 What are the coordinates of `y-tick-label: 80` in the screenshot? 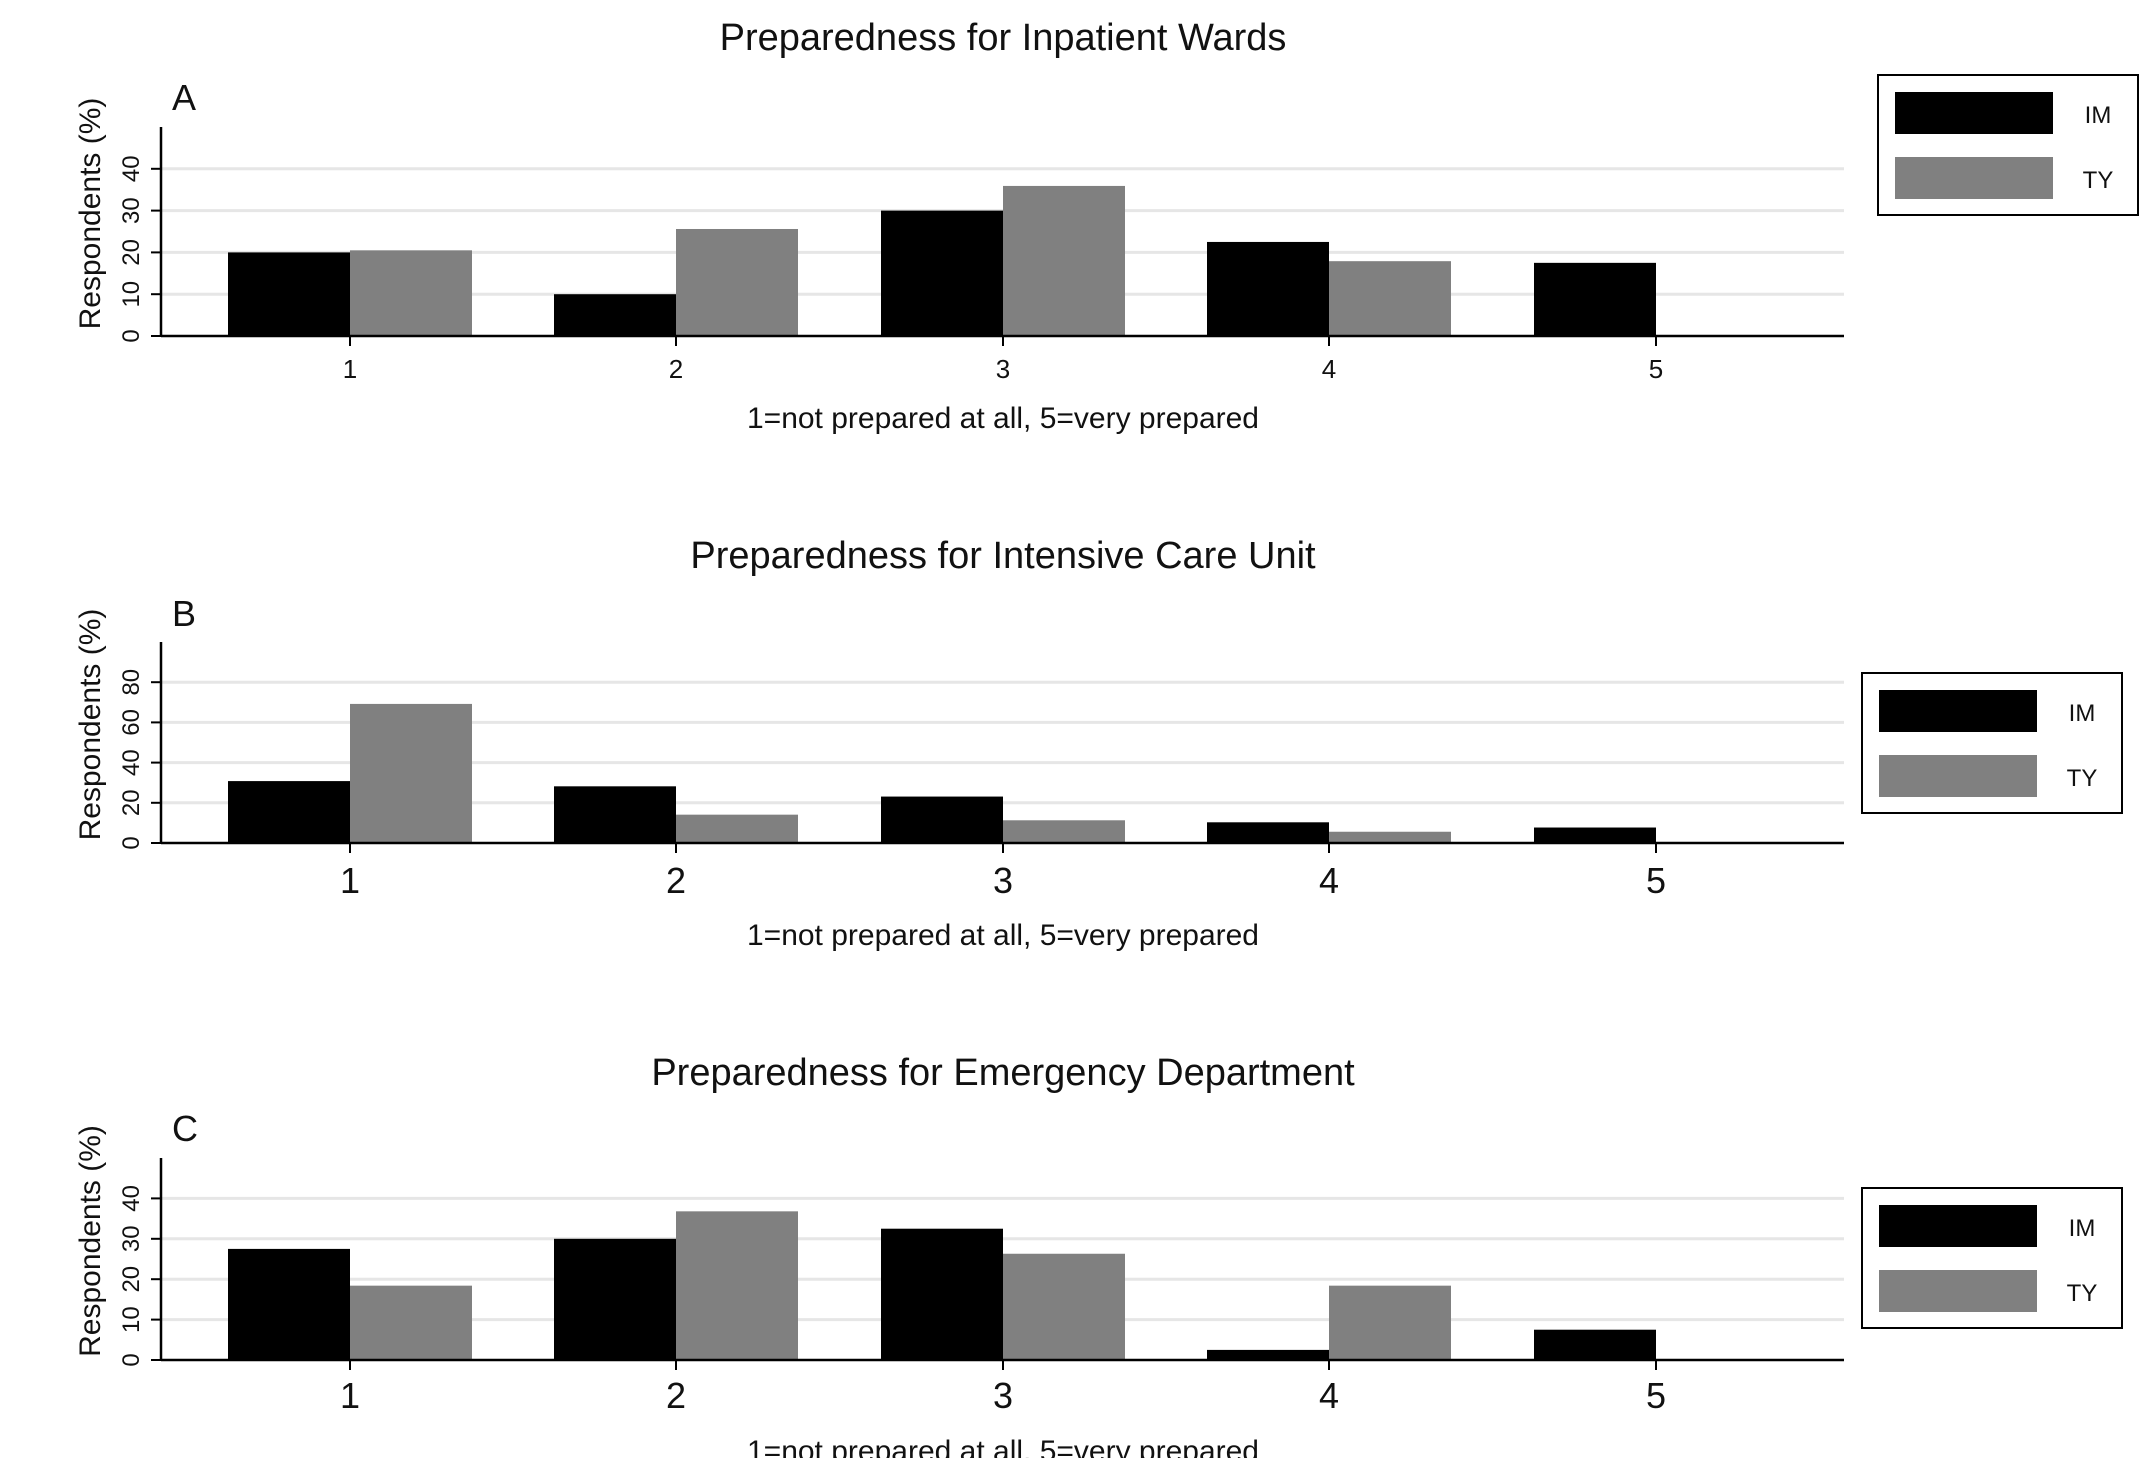 It's located at (131, 682).